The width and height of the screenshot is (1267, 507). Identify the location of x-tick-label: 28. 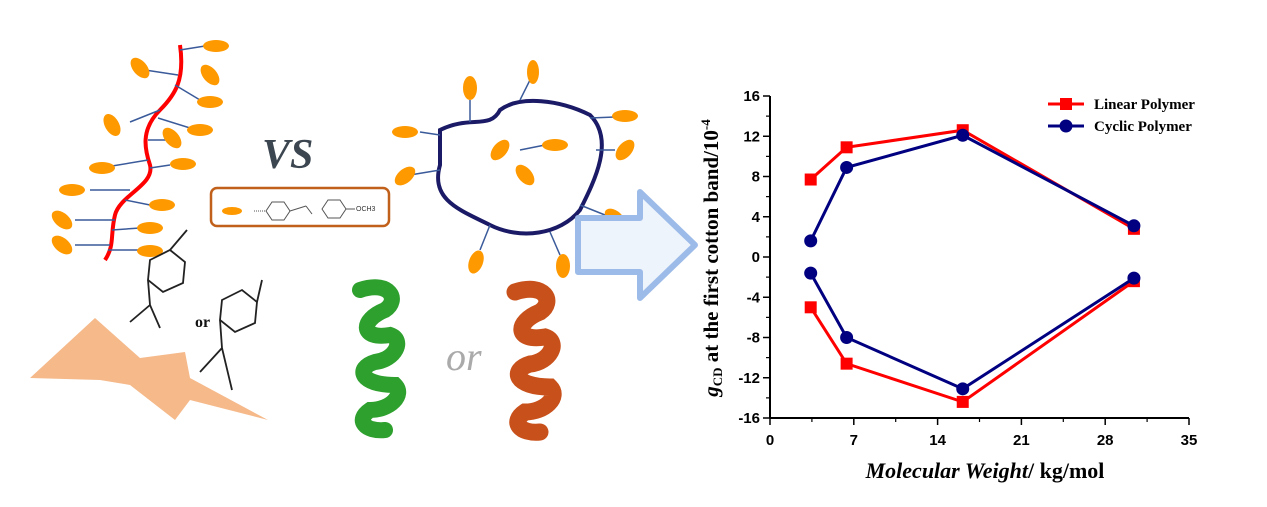
(1105, 440).